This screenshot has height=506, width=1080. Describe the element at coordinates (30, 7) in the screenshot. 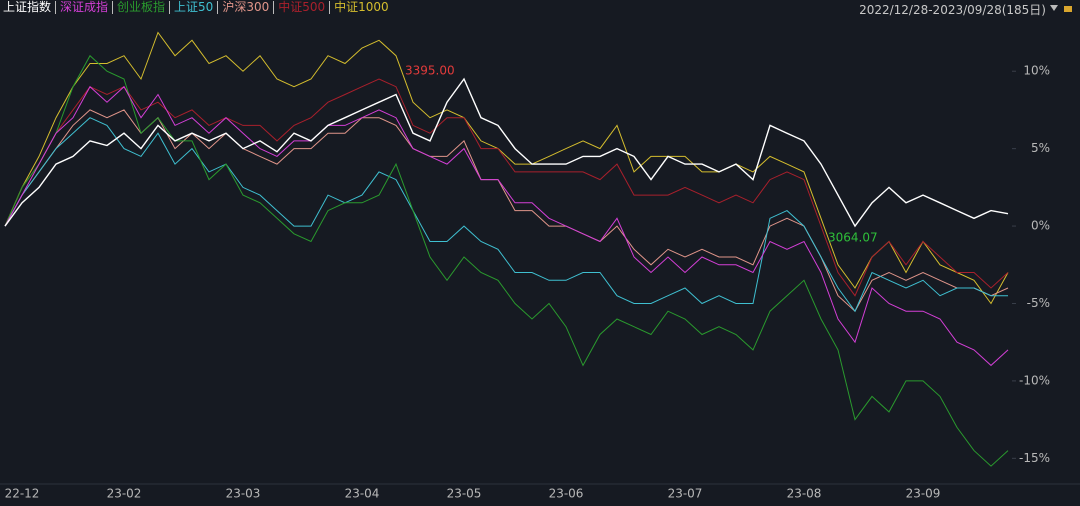

I see `legend-item: 上证指数` at that location.